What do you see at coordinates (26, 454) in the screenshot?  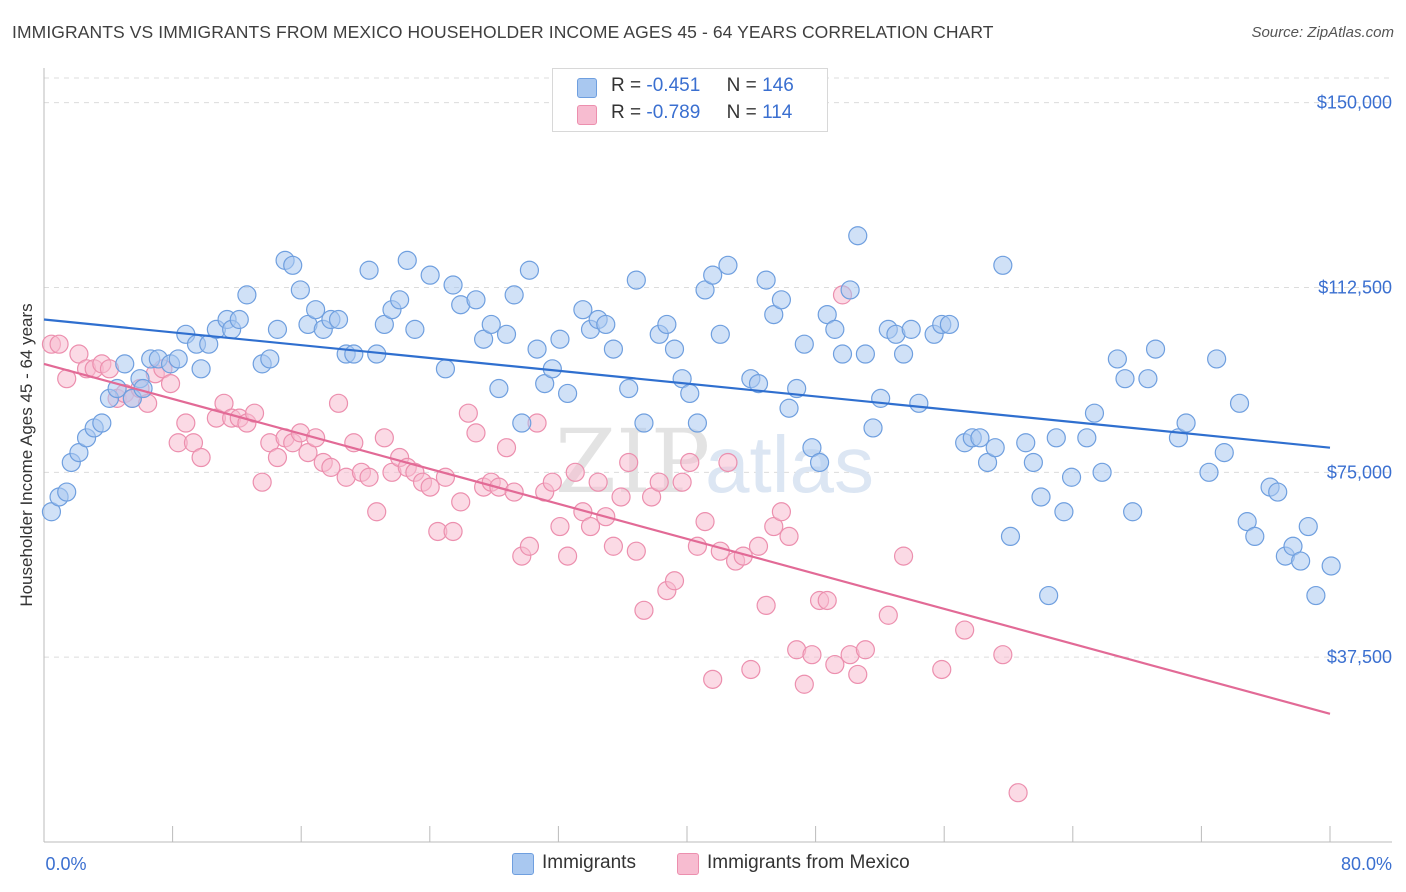 I see `y-axis-label: Householder Income Ages 45 - 64 years` at bounding box center [26, 454].